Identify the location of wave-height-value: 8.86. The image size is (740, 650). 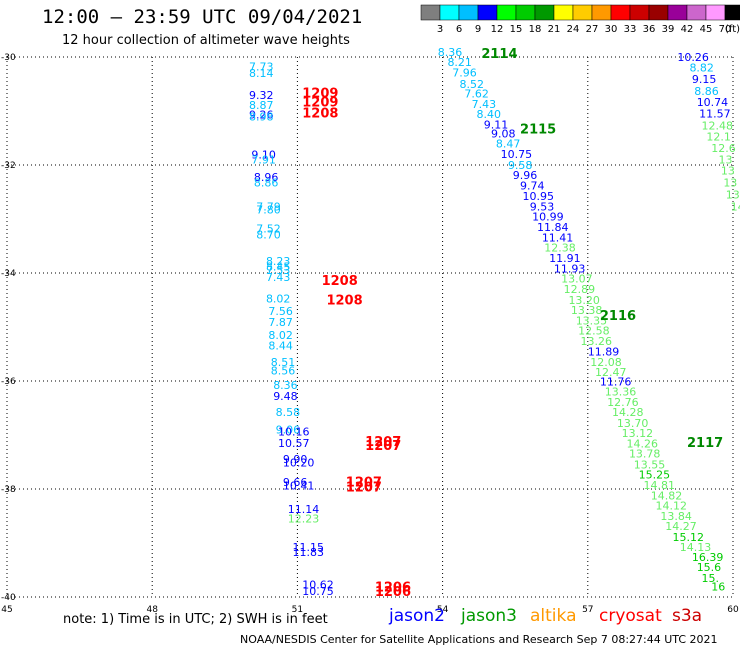
(266, 183).